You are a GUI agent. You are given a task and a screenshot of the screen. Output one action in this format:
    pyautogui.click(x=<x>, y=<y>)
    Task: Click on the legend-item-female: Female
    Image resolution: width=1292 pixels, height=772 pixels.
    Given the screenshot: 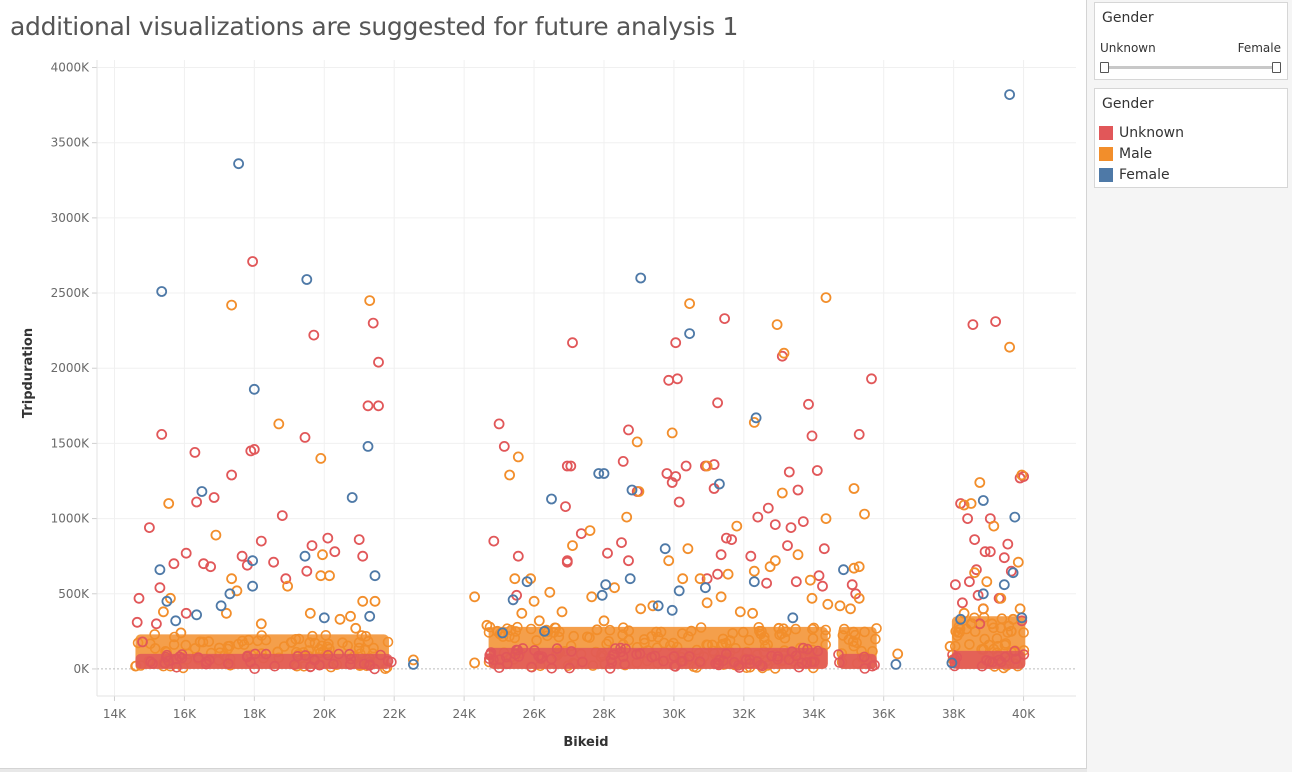 What is the action you would take?
    pyautogui.click(x=1134, y=175)
    